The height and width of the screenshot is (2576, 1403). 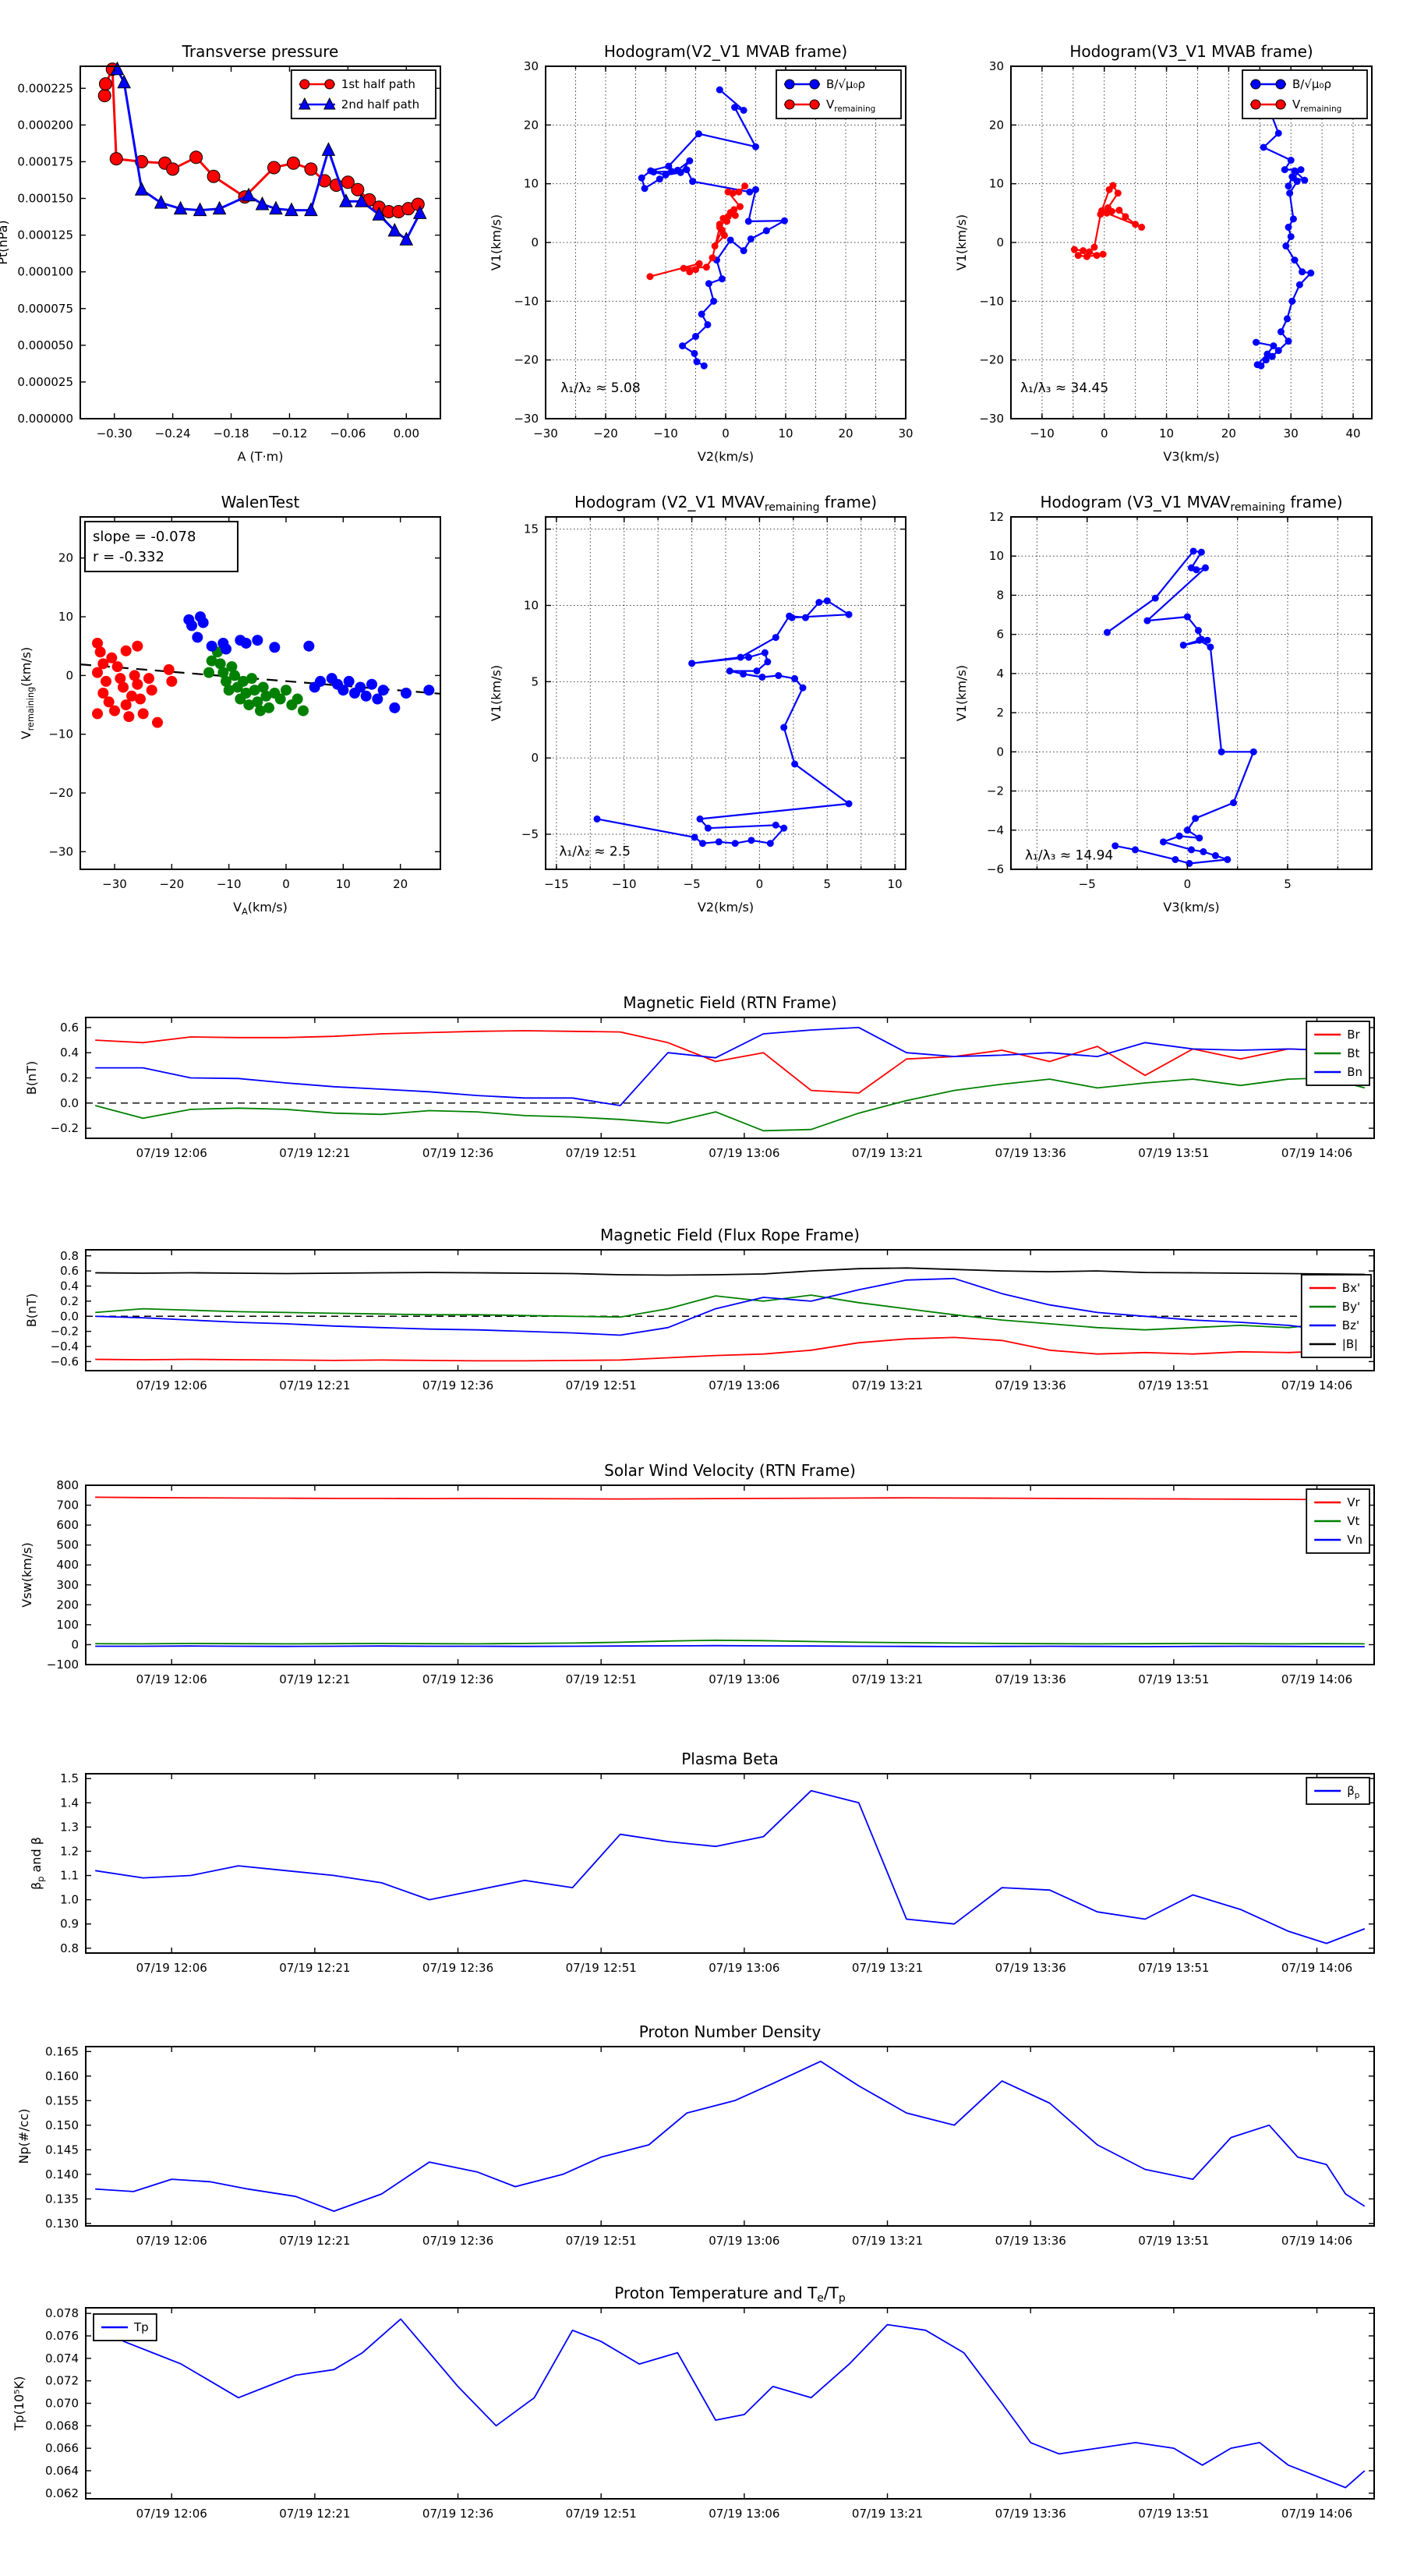 What do you see at coordinates (67, 1525) in the screenshot?
I see `y-tick-label: 600` at bounding box center [67, 1525].